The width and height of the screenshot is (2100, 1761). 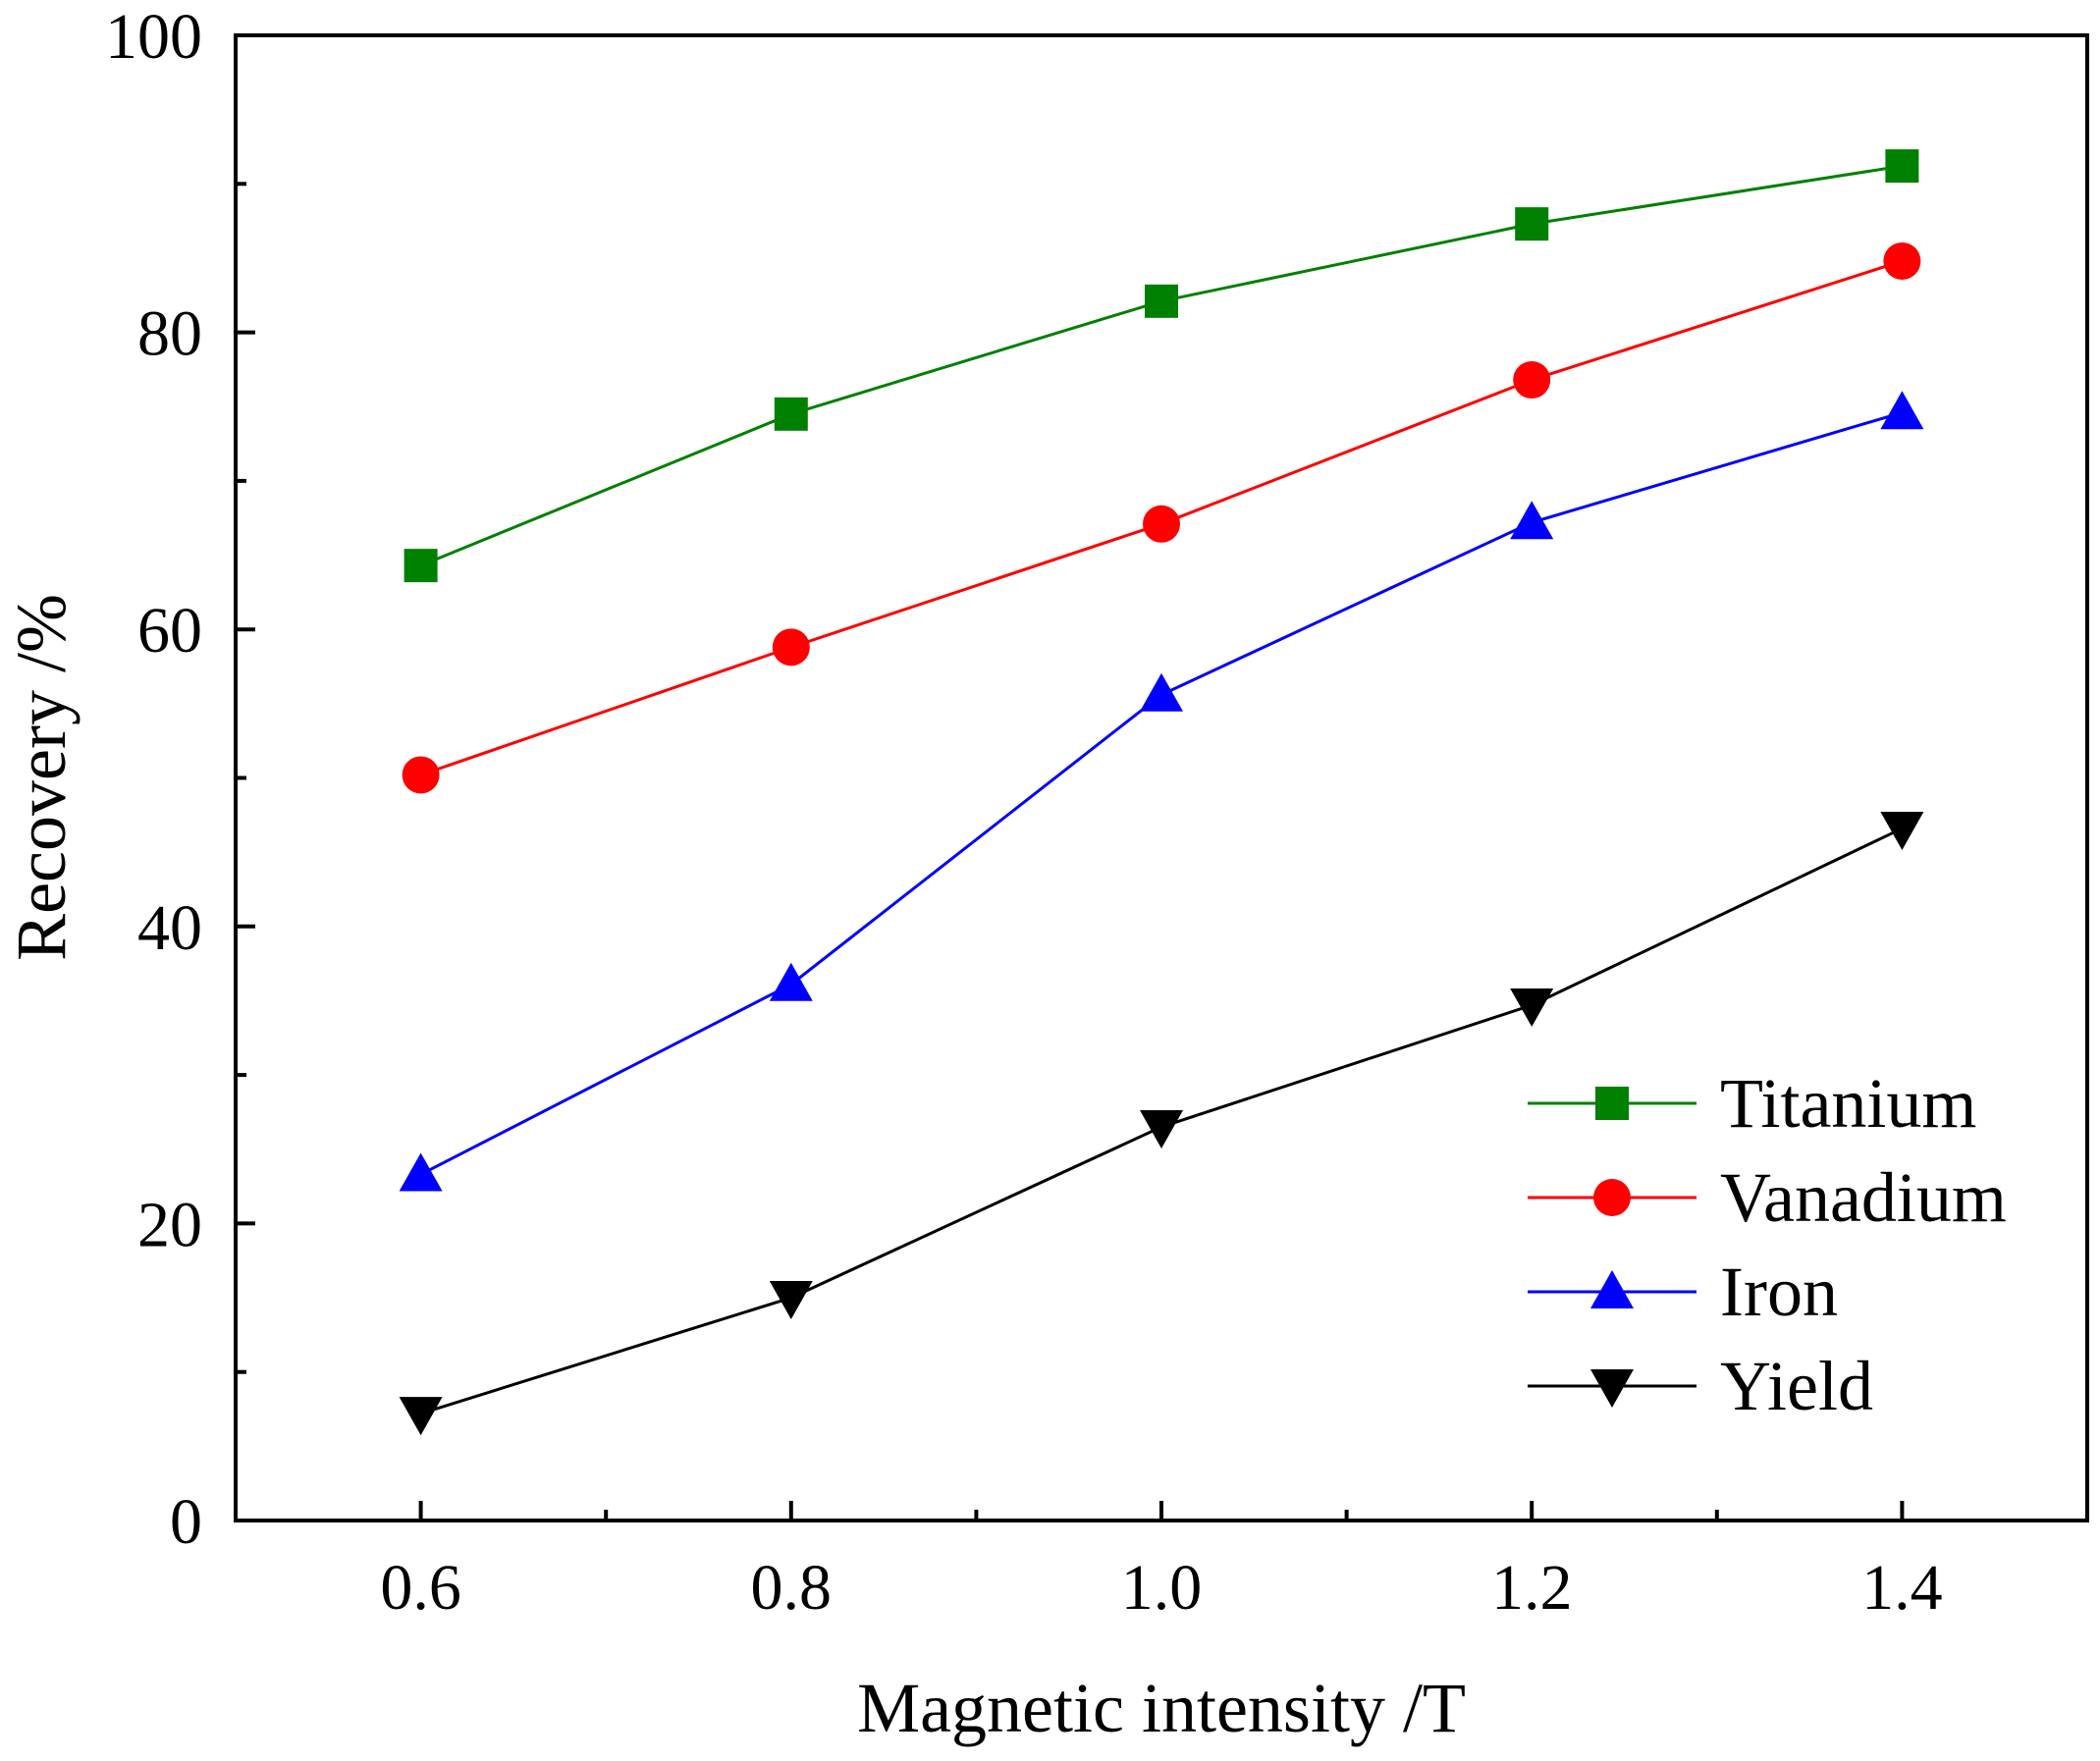 What do you see at coordinates (1848, 1103) in the screenshot?
I see `legend-label-titanium: Titanium` at bounding box center [1848, 1103].